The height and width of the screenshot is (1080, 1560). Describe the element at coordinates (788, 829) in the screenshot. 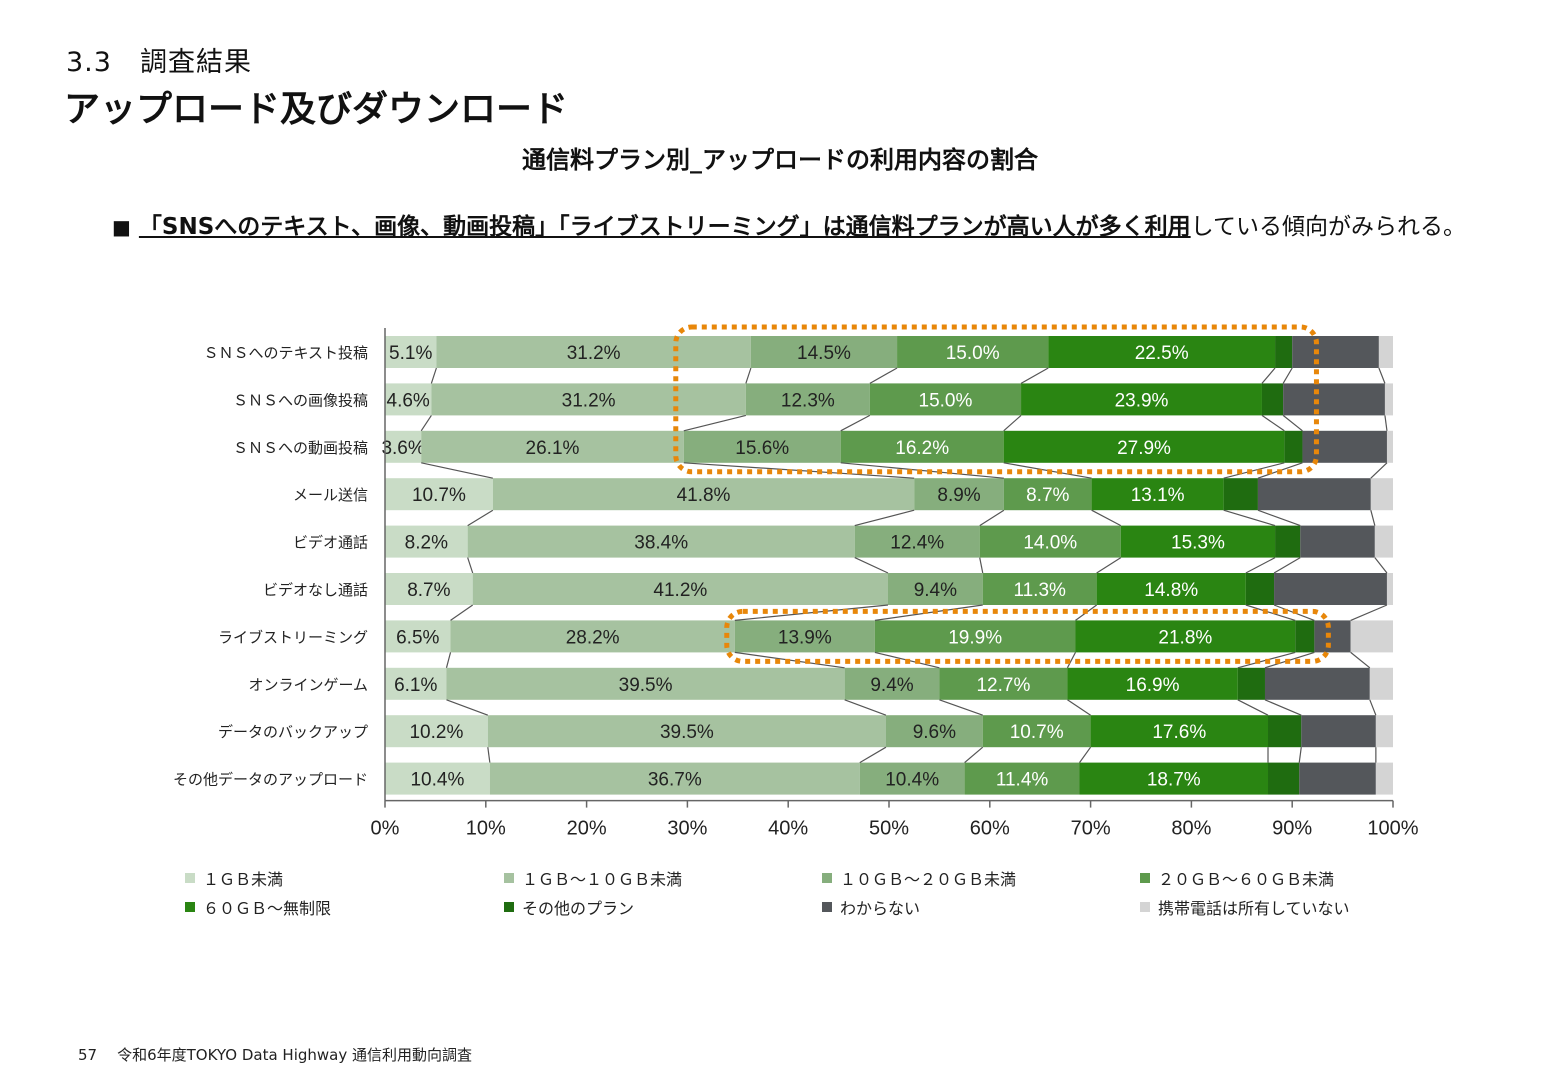

I see `x-tick-label: 40%` at that location.